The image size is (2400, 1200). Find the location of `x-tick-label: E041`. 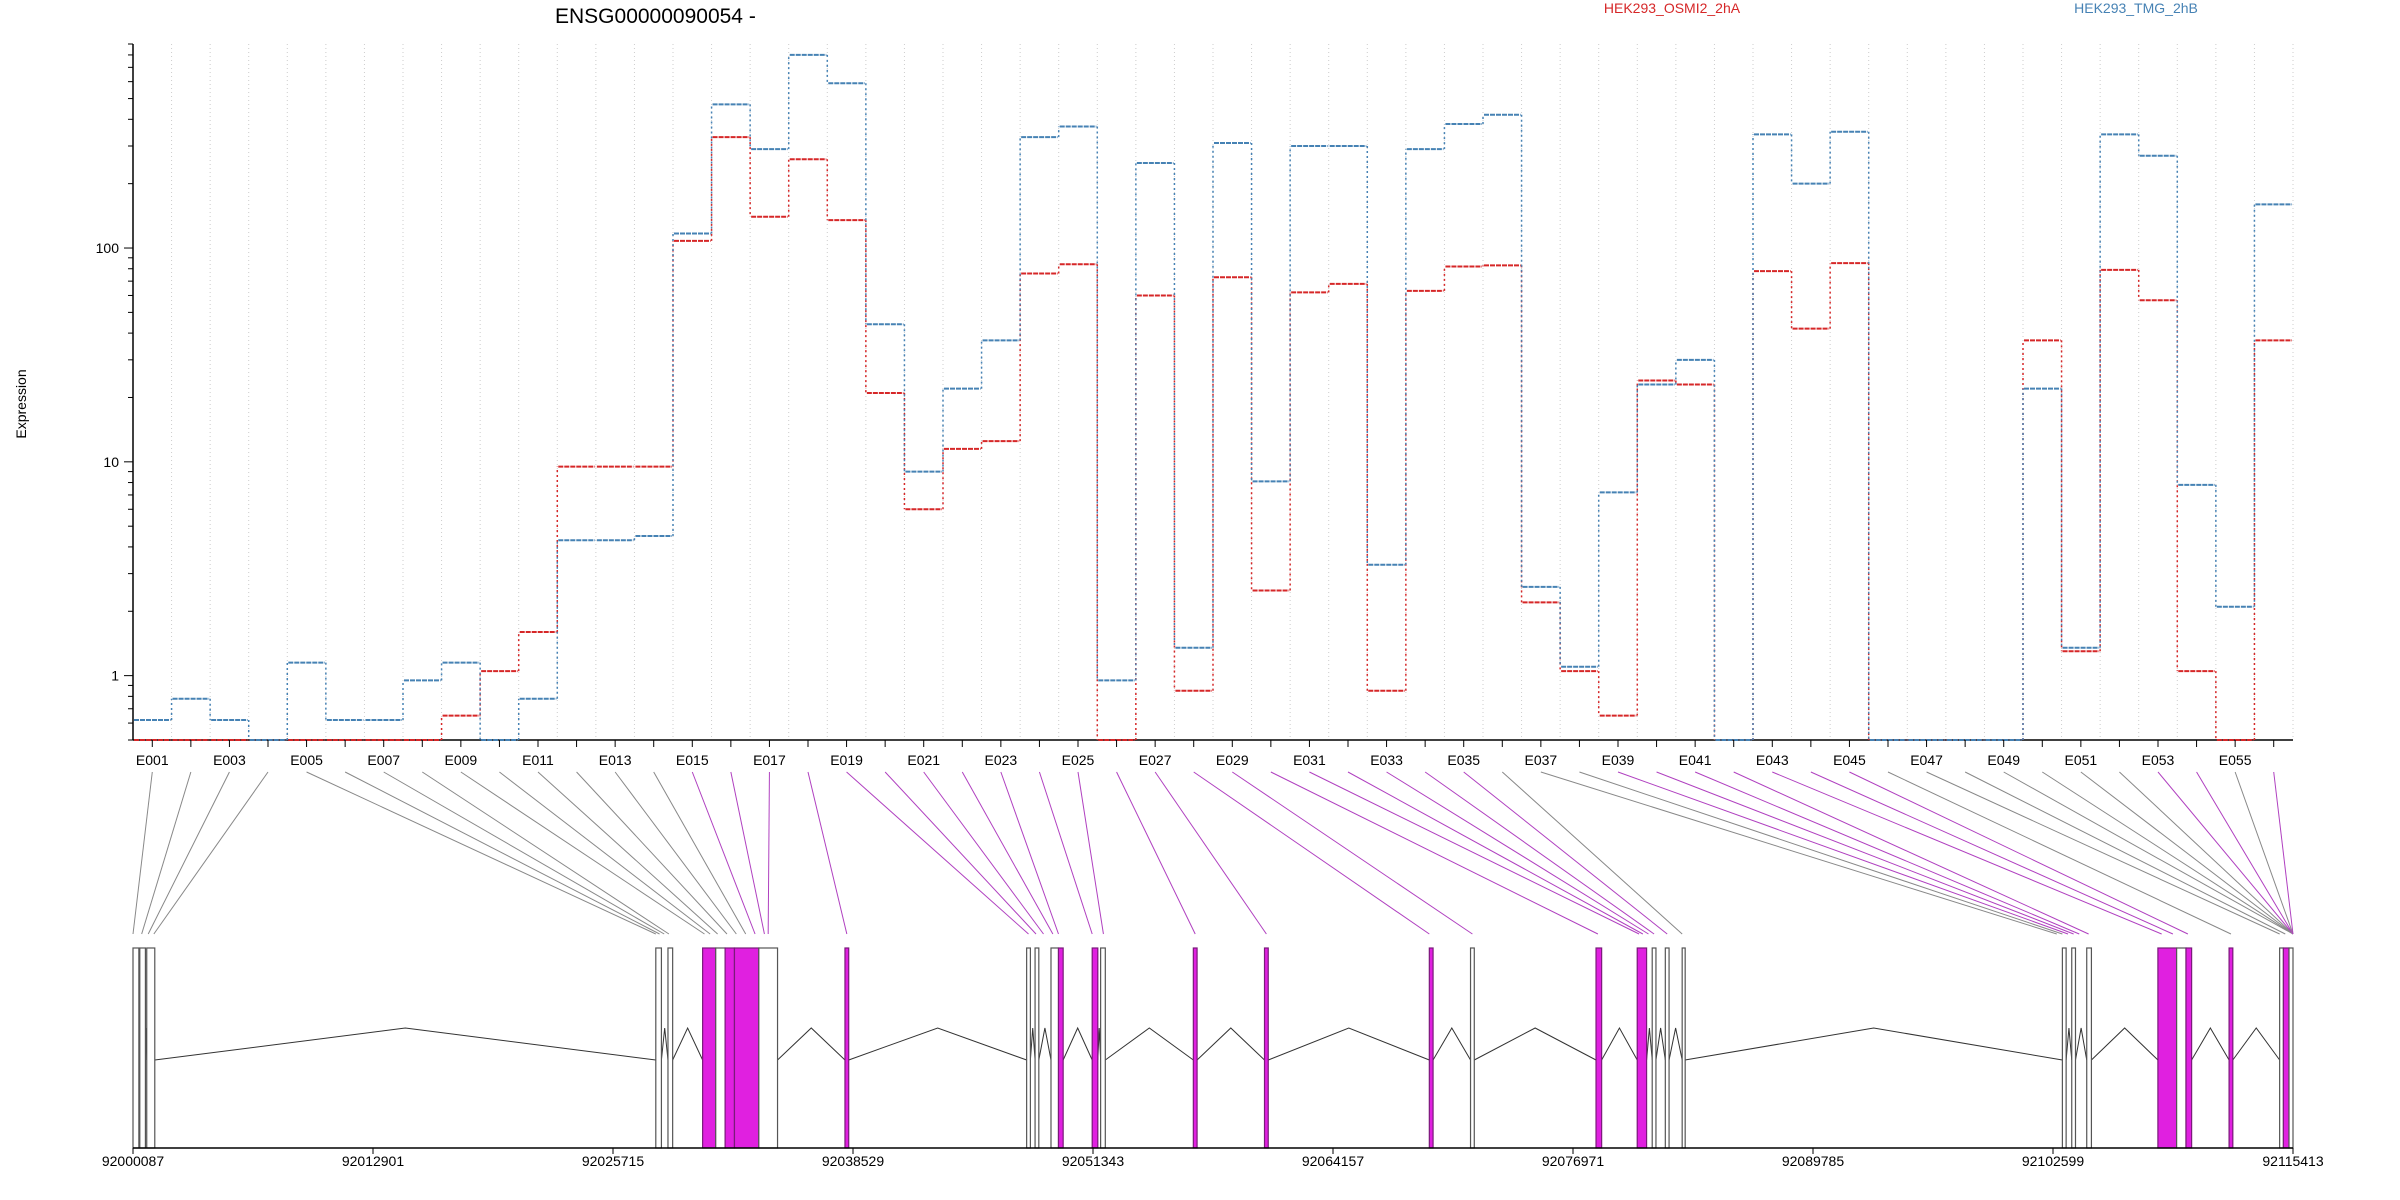

x-tick-label: E041 is located at coordinates (1695, 760).